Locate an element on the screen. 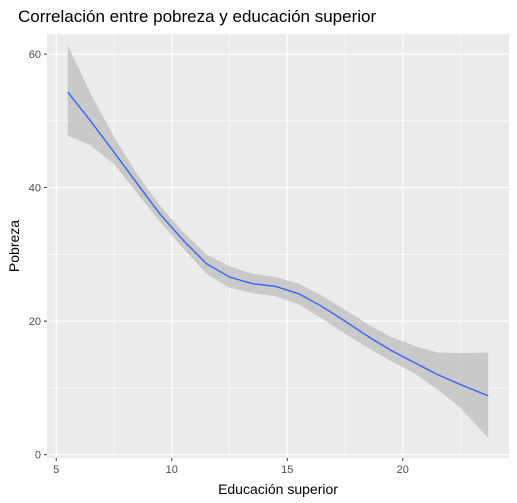  y-tick-label: 60 is located at coordinates (35, 55).